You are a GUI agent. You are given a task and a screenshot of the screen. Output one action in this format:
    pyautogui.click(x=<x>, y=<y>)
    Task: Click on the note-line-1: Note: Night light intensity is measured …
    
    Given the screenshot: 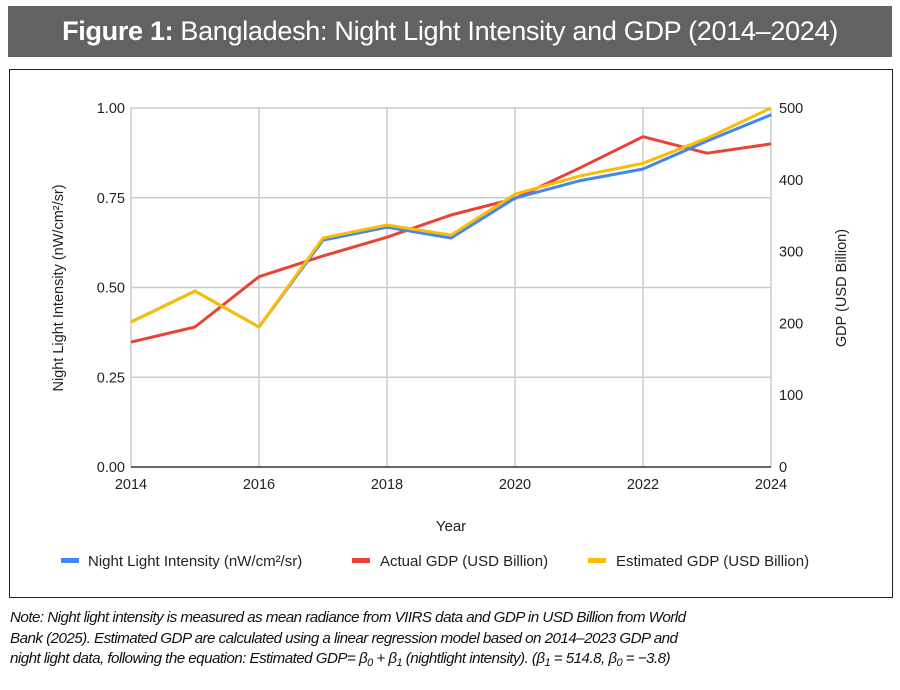 What is the action you would take?
    pyautogui.click(x=348, y=617)
    